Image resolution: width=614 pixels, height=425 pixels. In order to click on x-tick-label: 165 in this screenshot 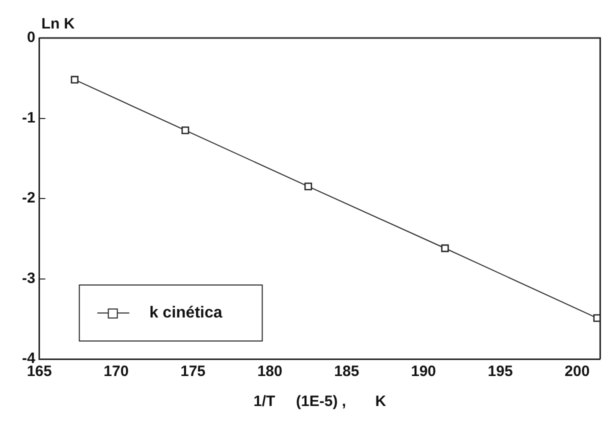, I will do `click(39, 371)`.